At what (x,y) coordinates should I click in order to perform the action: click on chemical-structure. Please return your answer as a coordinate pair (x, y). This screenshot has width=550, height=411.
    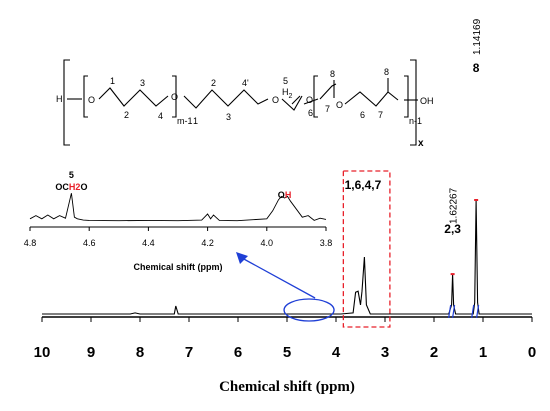
    Looking at the image, I should click on (240, 102).